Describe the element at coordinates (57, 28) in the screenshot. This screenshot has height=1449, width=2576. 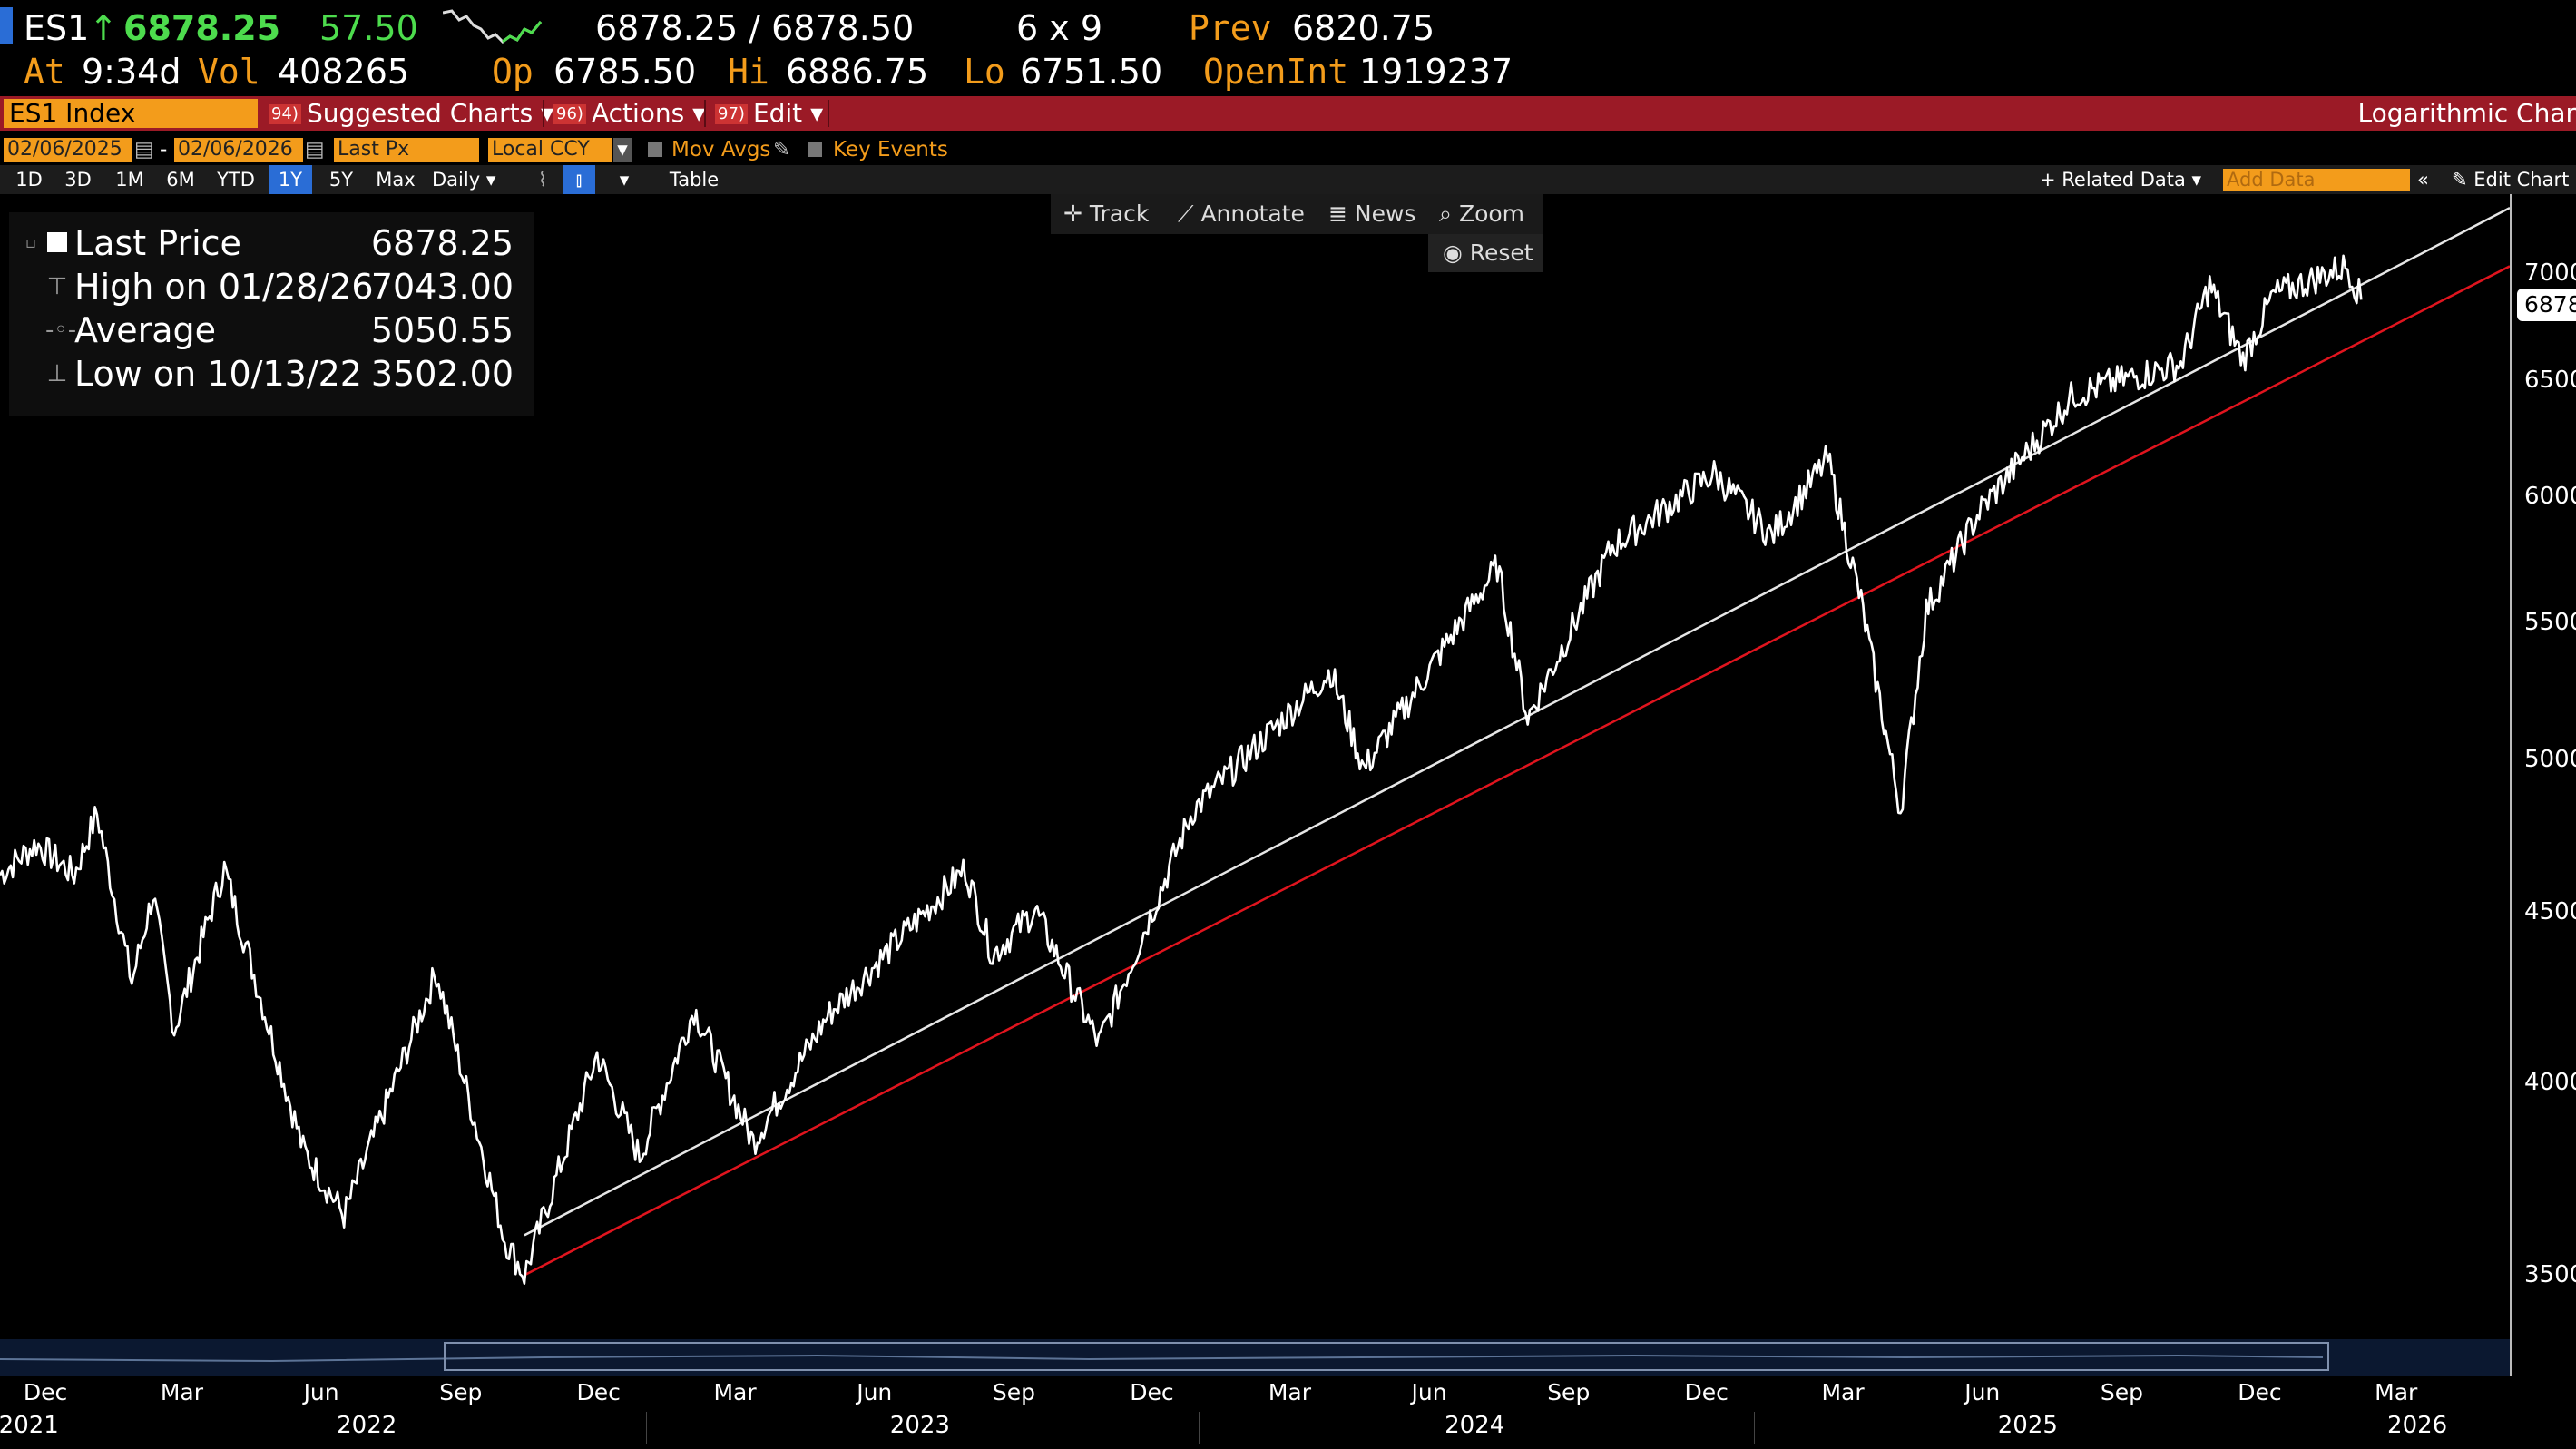
I see `ticker-symbol: ES1` at that location.